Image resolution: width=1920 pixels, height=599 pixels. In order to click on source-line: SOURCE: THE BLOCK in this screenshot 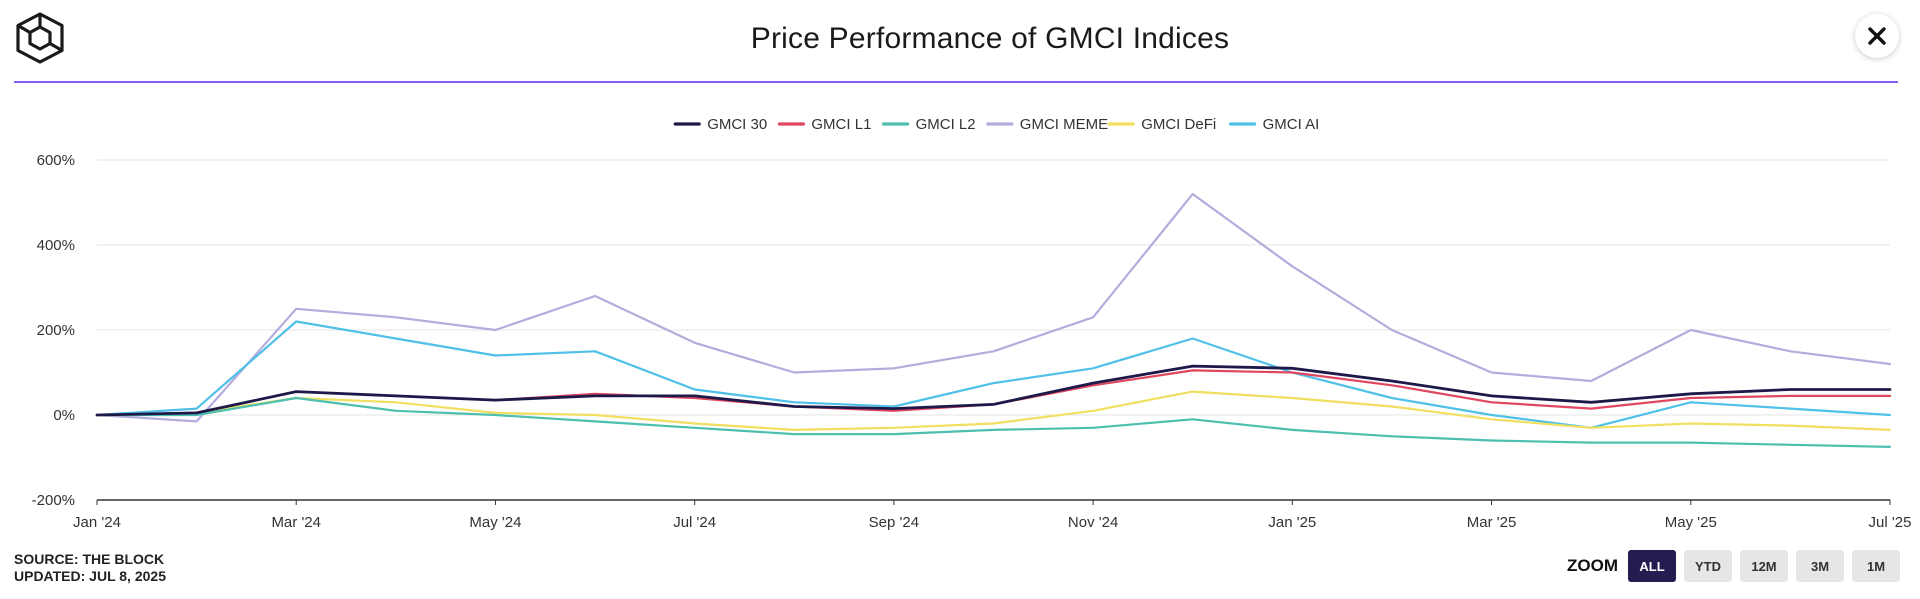, I will do `click(89, 559)`.